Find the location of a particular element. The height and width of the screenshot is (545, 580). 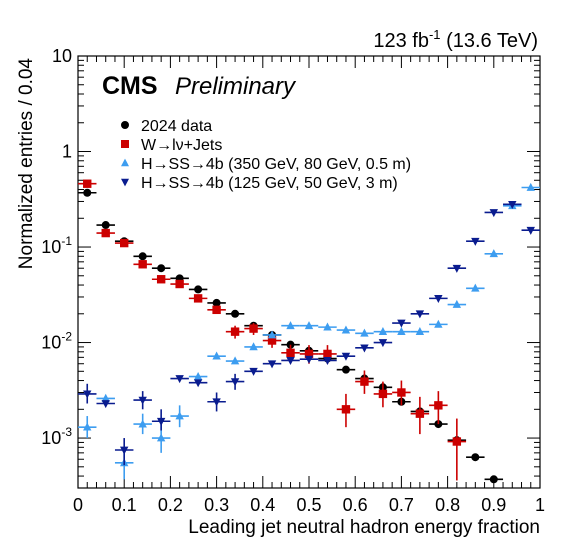

legend-item-signal-125: H→SS→4b (125 GeV, 50 GeV, 3 m) is located at coordinates (259, 183).